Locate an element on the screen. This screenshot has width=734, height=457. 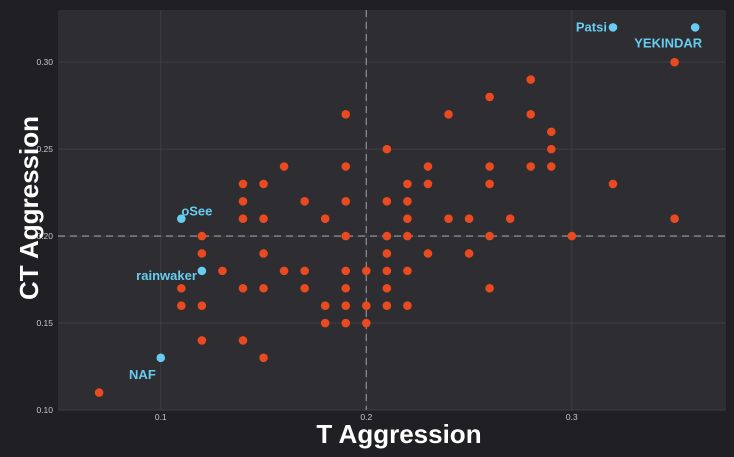
y-tick-labels: 0.10 0.15 0.20 0.25 0.30 is located at coordinates (44, 236).